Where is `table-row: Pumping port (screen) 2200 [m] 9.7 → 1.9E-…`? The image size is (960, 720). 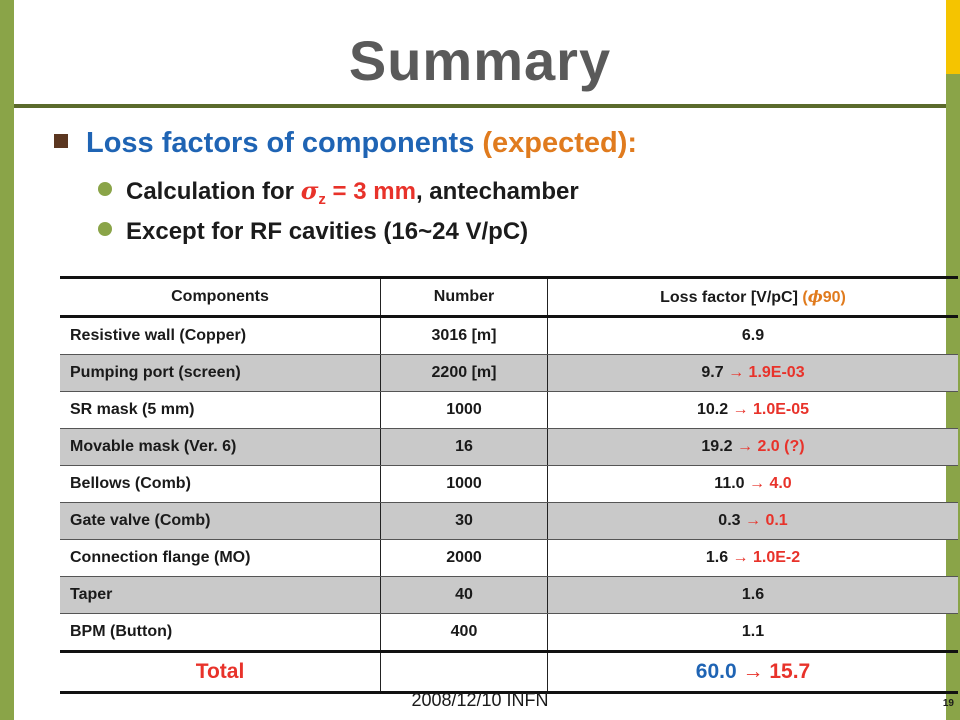 table-row: Pumping port (screen) 2200 [m] 9.7 → 1.9E-… is located at coordinates (509, 373).